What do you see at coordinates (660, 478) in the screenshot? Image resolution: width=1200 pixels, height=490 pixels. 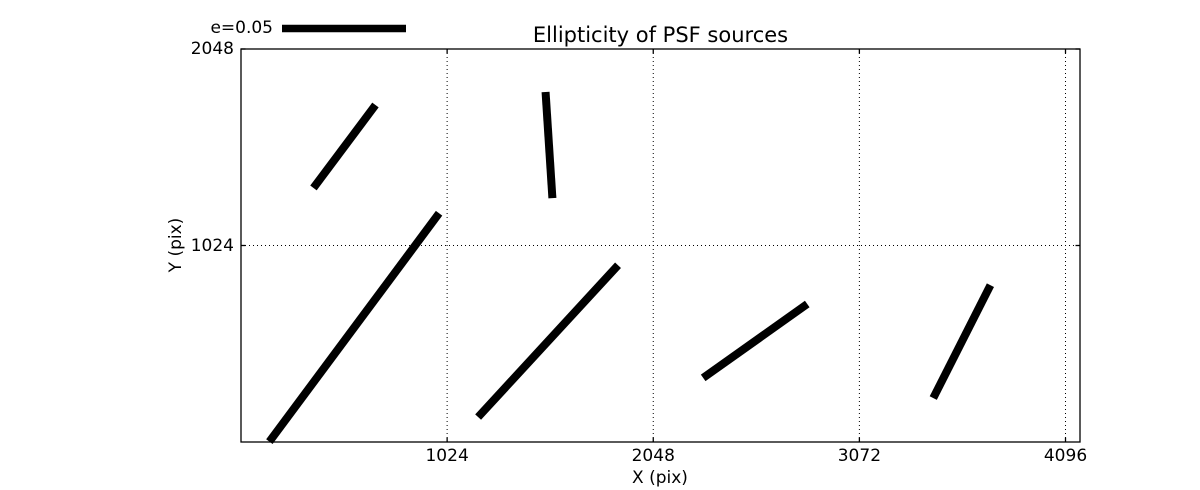 I see `x-axis-label: X (pix)` at bounding box center [660, 478].